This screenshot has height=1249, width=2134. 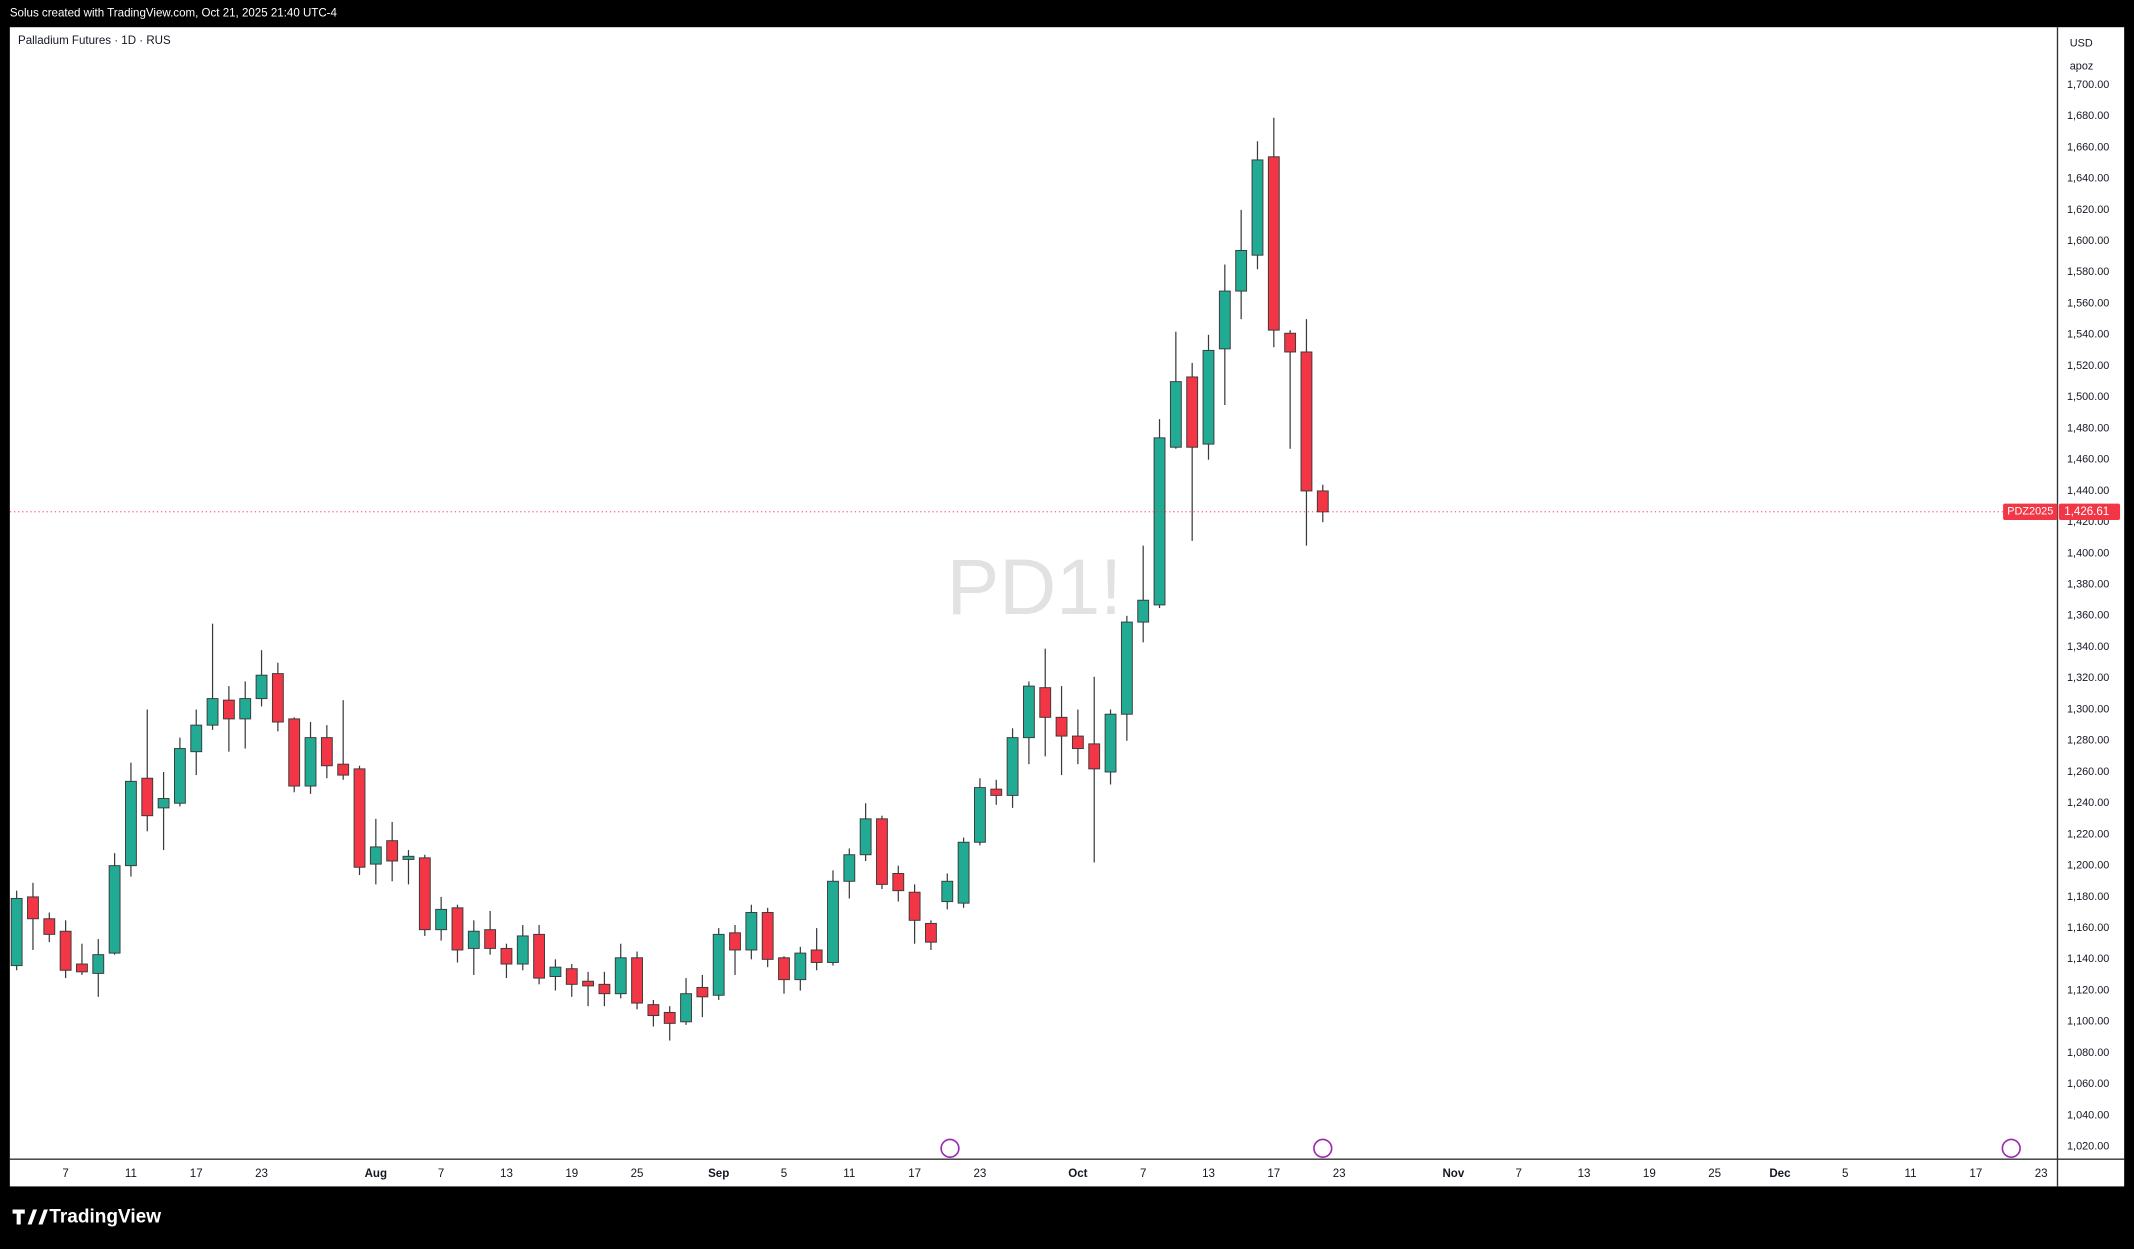 What do you see at coordinates (2088, 272) in the screenshot?
I see `y-tick-label: 1,580.00` at bounding box center [2088, 272].